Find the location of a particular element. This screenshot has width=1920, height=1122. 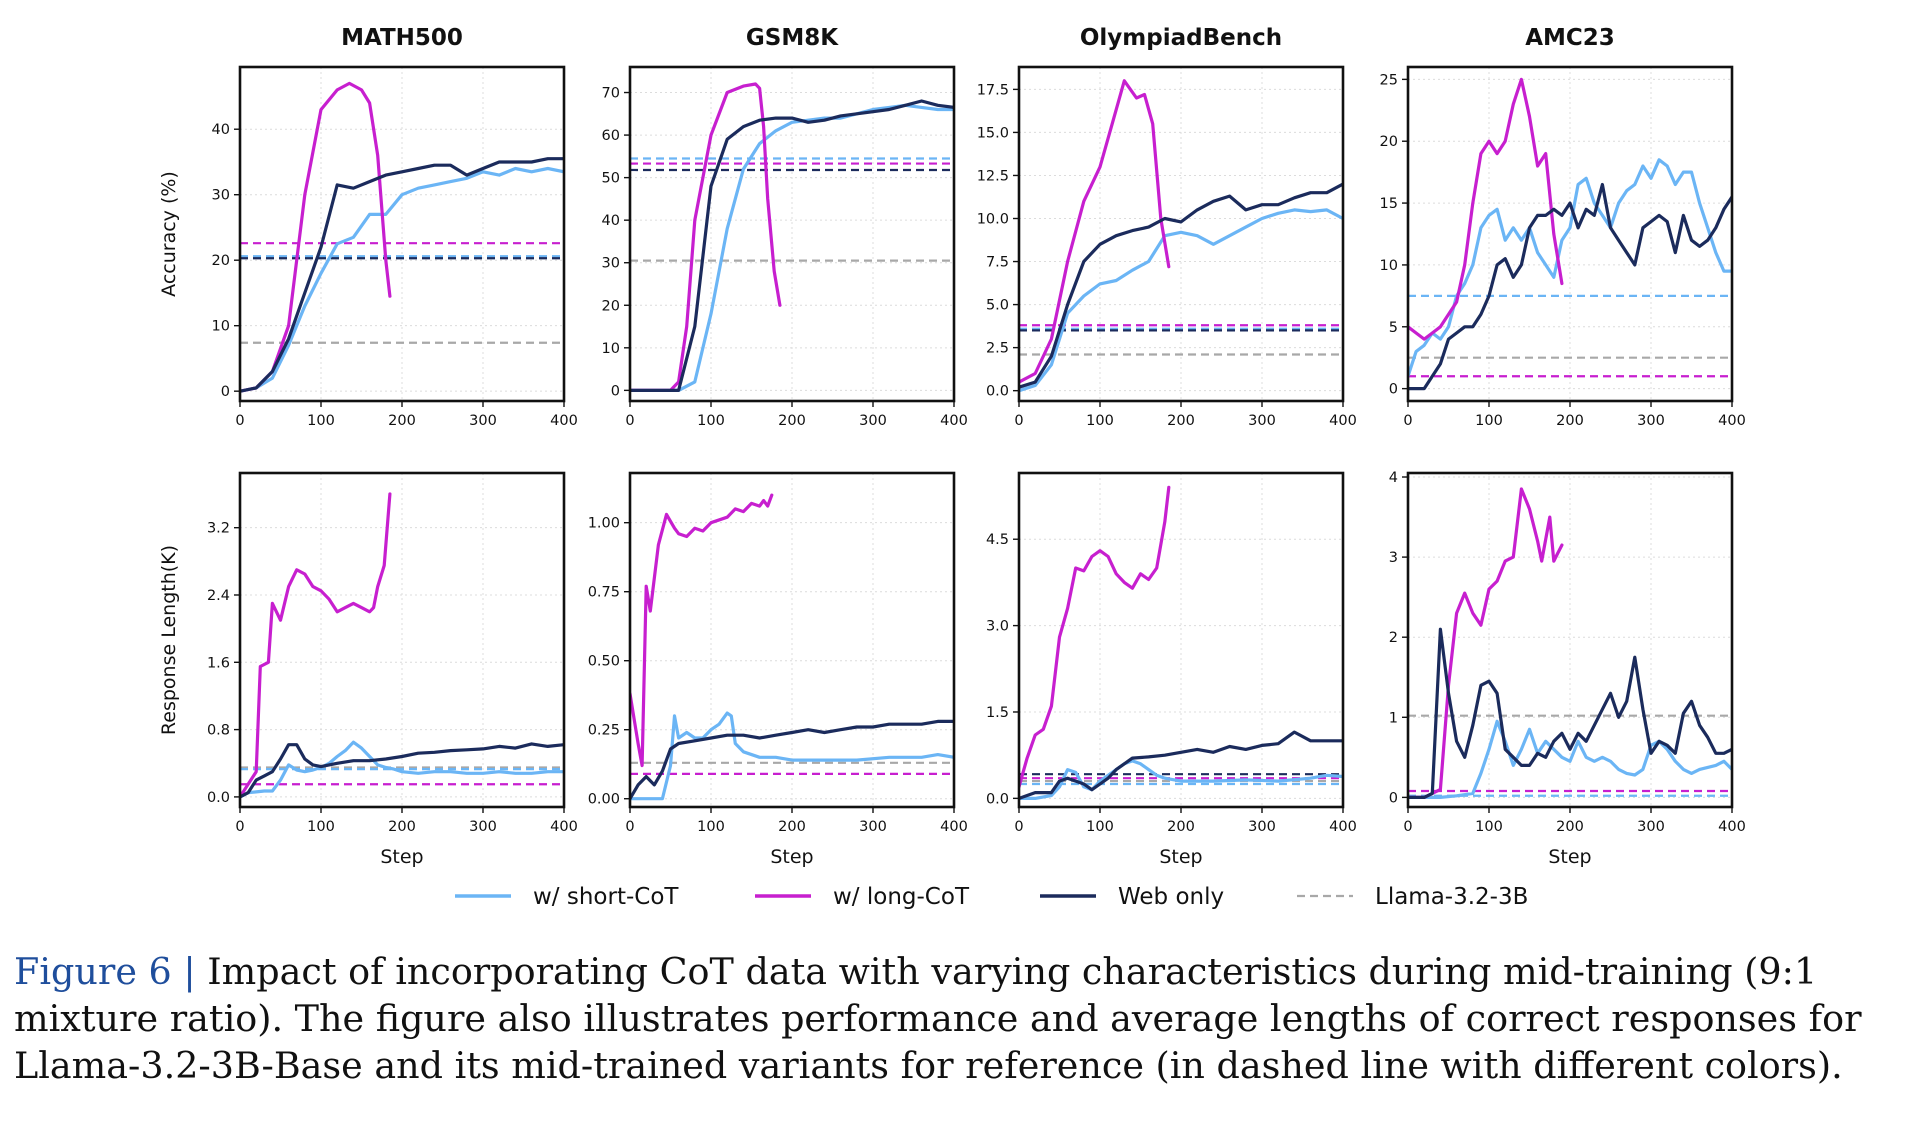

panel-title: GSM8K is located at coordinates (792, 38).